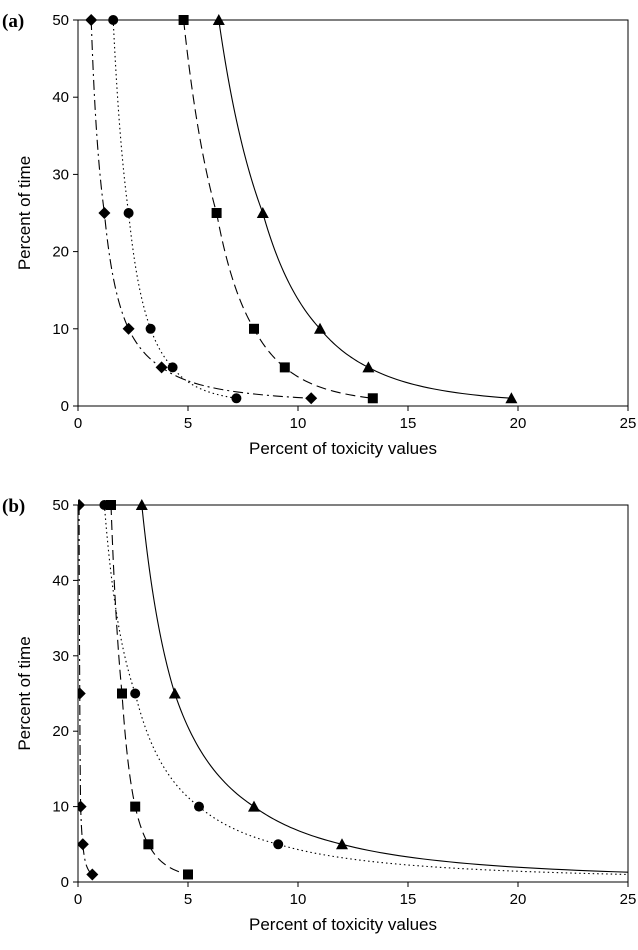  What do you see at coordinates (88, 690) in the screenshot?
I see `series-diamond` at bounding box center [88, 690].